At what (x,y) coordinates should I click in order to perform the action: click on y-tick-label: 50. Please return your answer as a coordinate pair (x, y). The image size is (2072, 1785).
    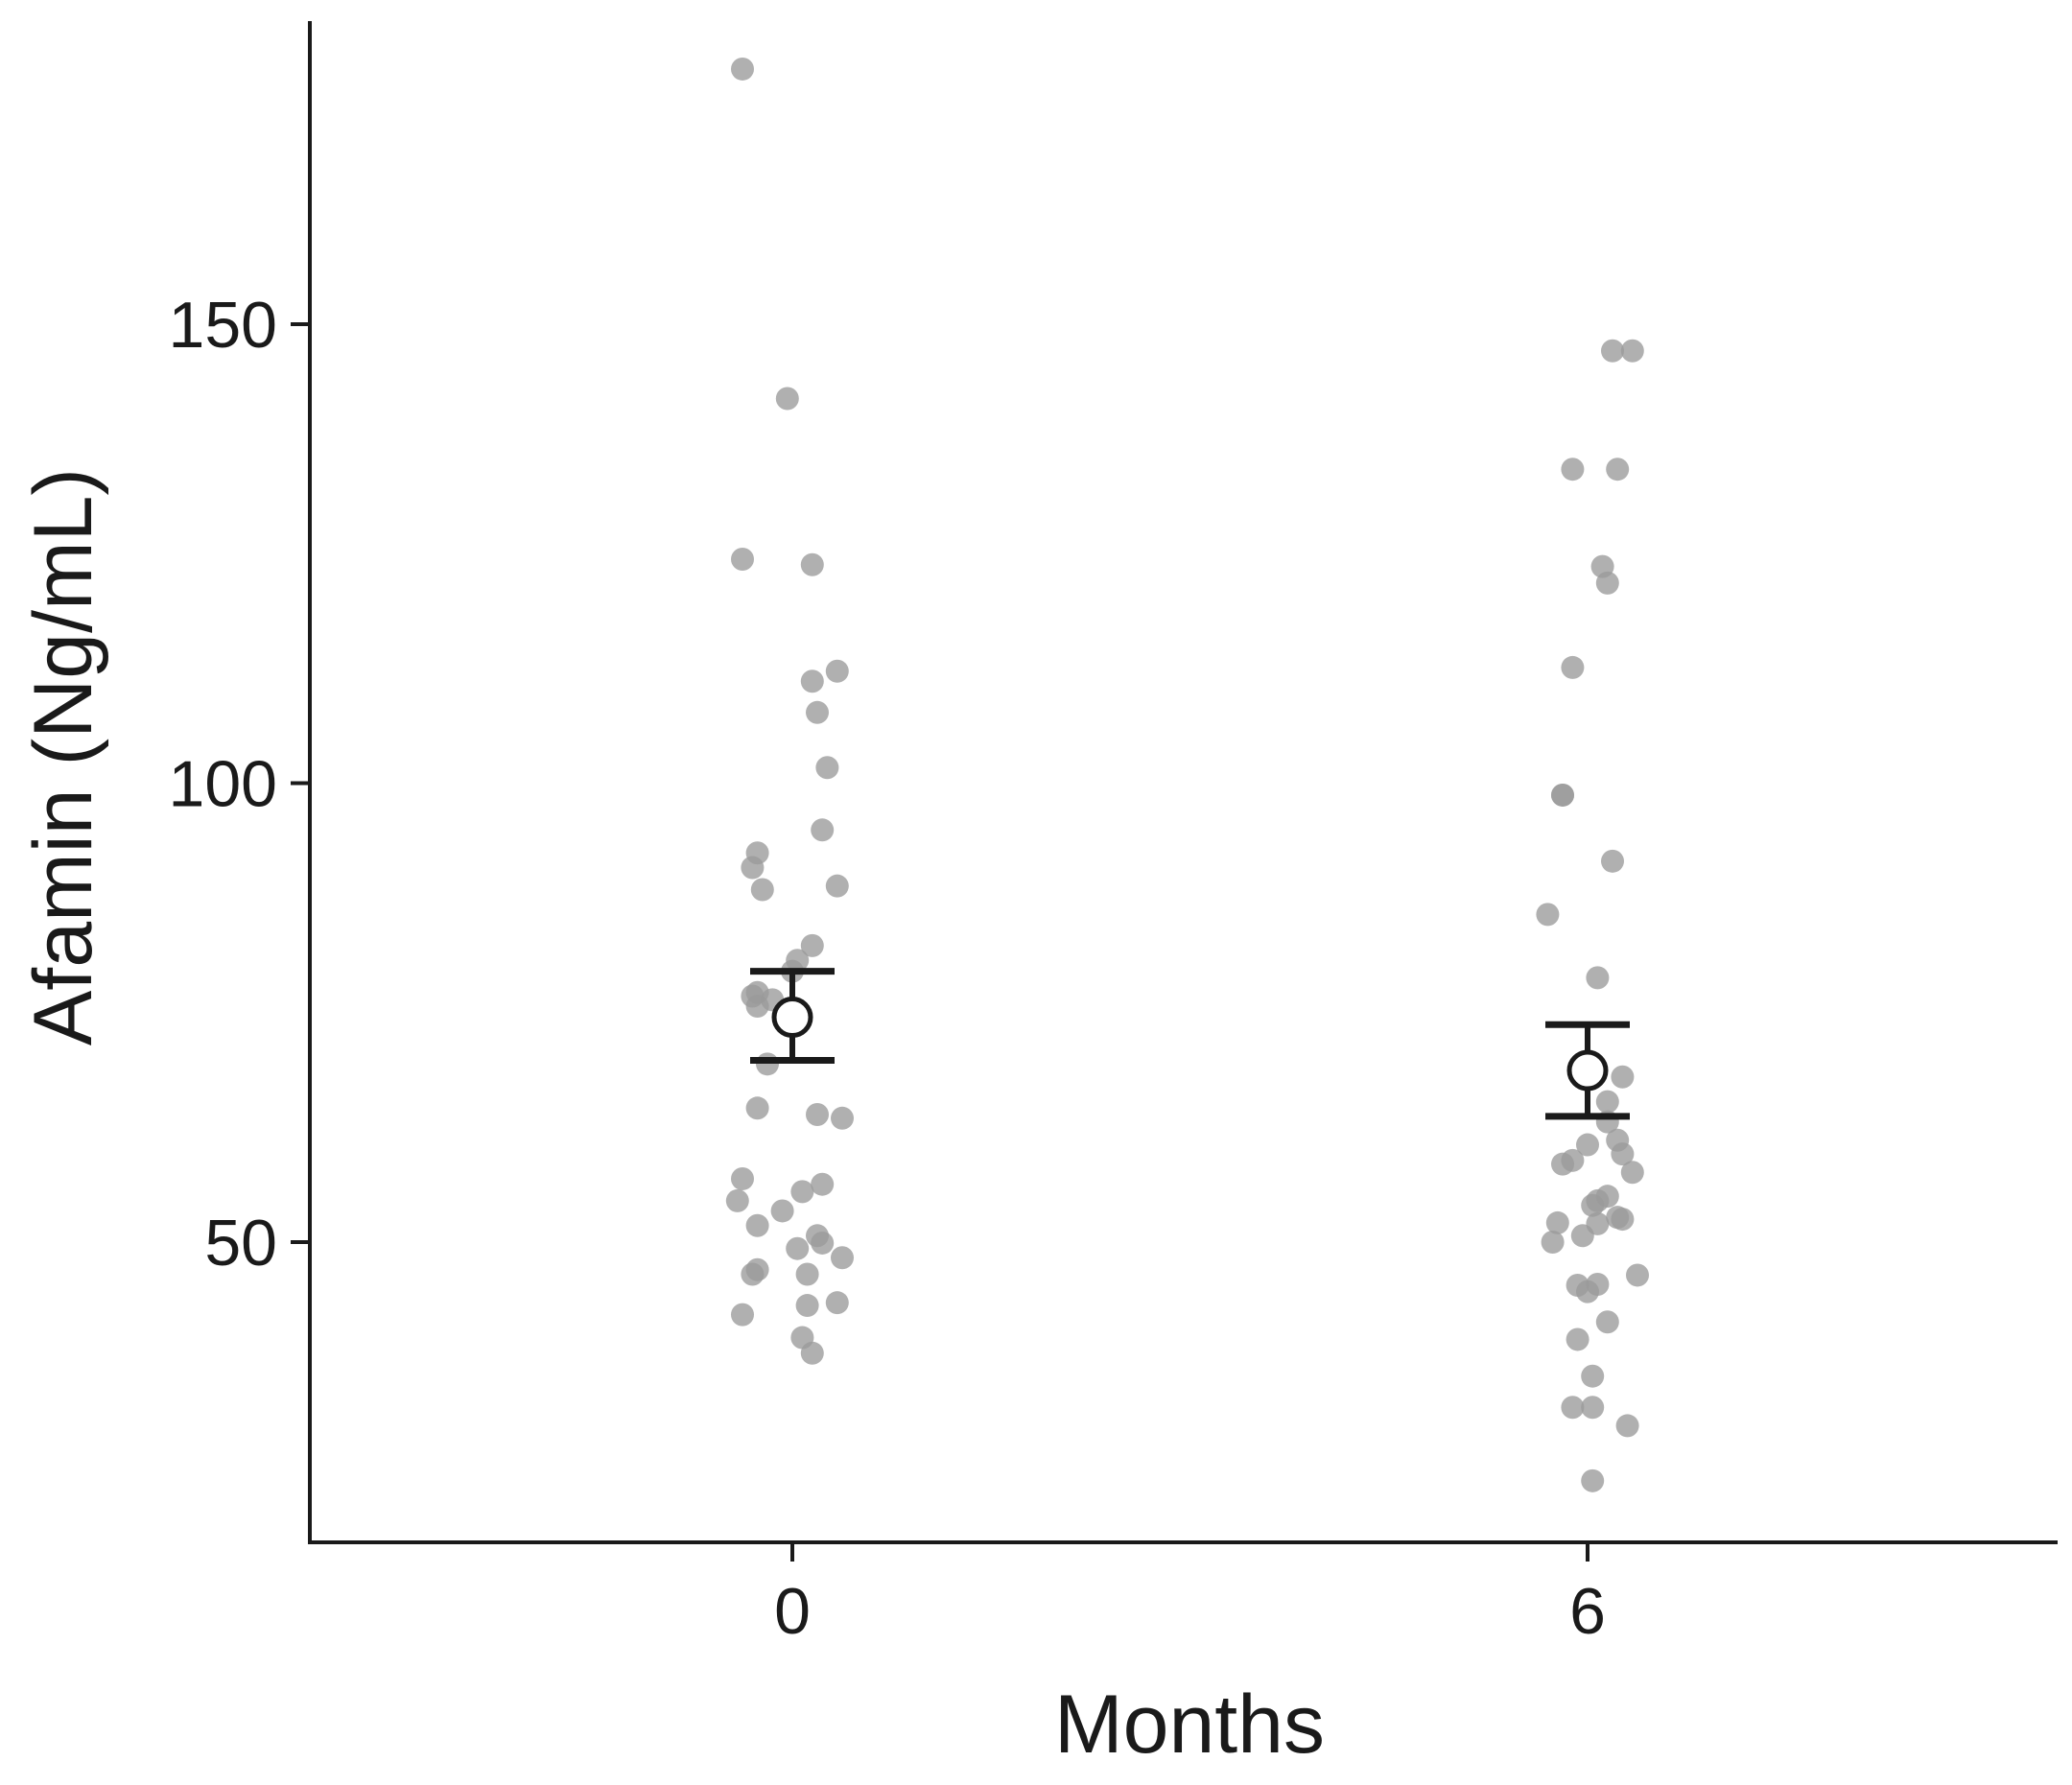
    Looking at the image, I should click on (240, 1243).